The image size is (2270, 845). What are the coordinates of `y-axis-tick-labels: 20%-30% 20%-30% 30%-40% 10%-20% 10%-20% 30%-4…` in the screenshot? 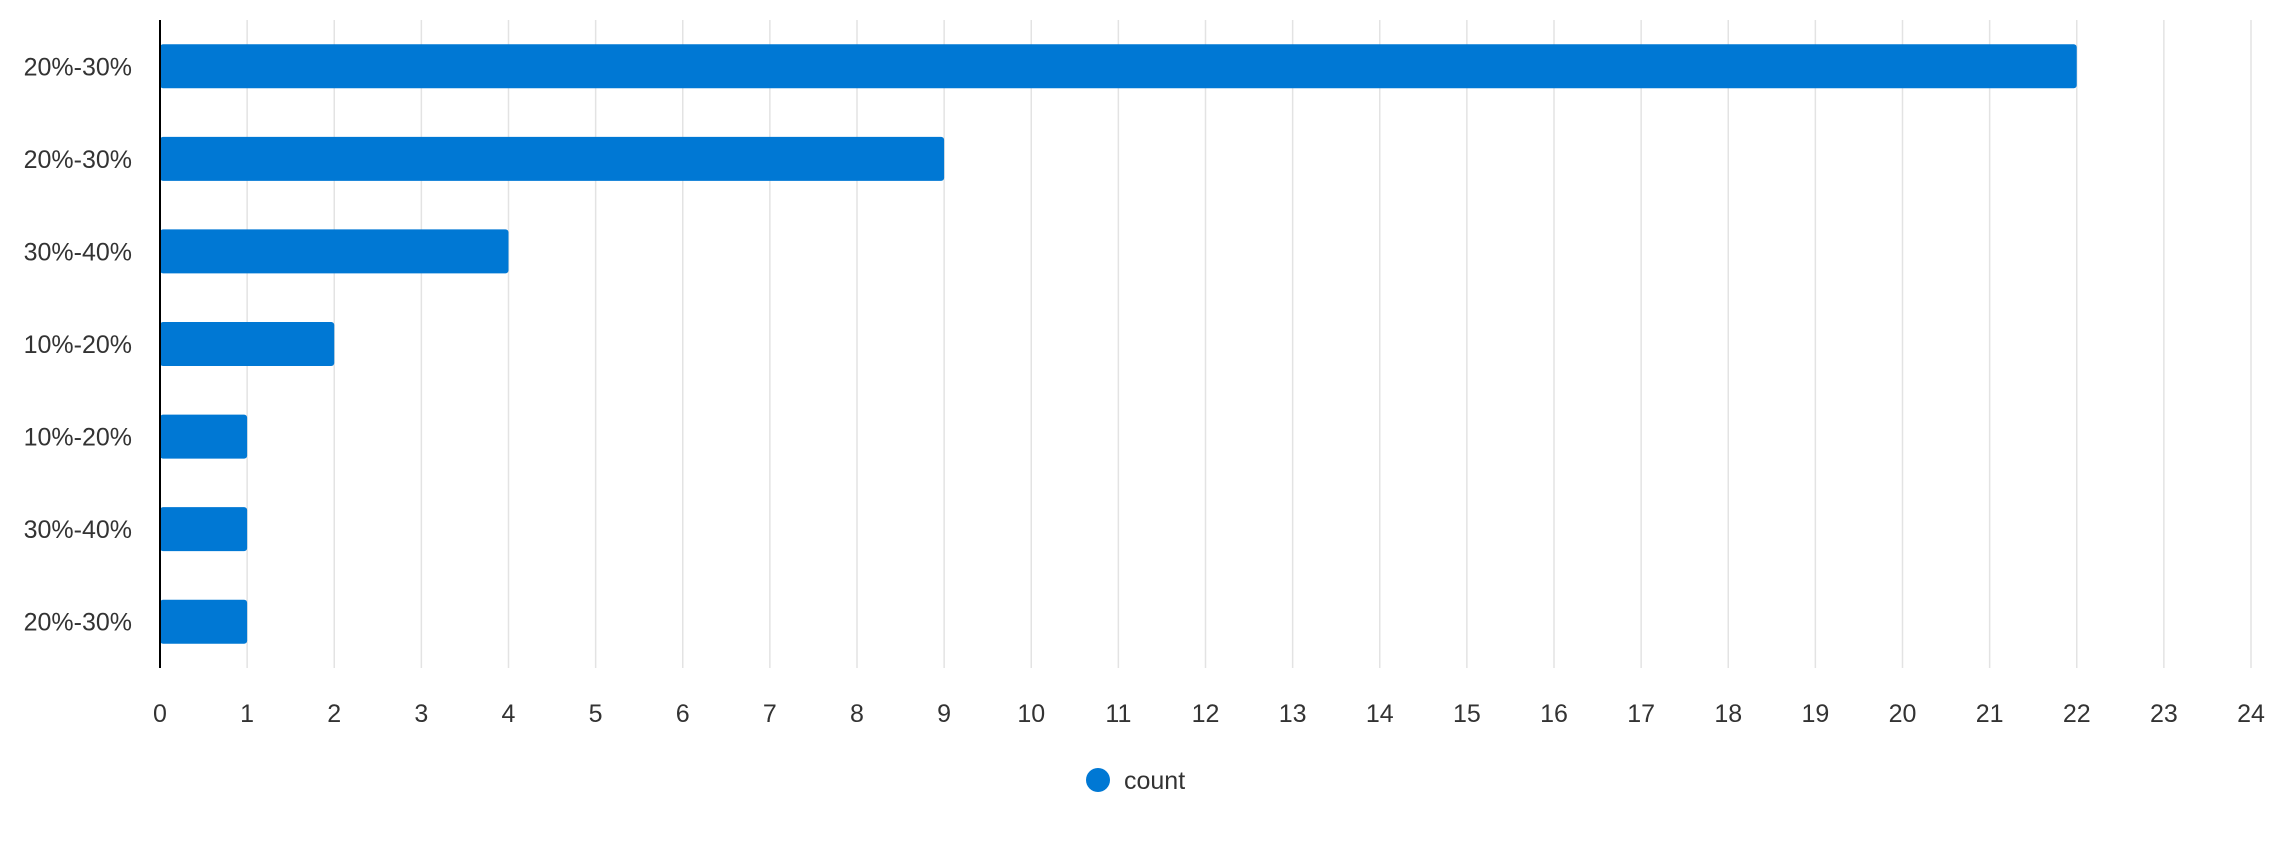 It's located at (78, 344).